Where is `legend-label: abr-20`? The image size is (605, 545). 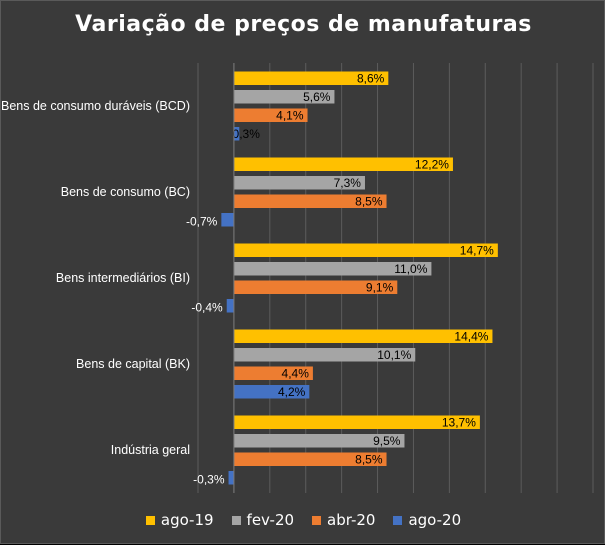
legend-label: abr-20 is located at coordinates (351, 520).